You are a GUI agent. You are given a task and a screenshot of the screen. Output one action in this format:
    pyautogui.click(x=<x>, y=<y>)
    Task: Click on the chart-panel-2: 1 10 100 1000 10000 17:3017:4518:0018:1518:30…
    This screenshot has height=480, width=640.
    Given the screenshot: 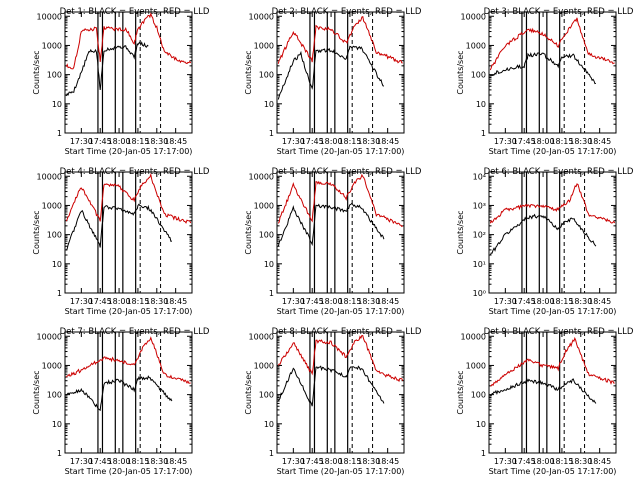 What is the action you would take?
    pyautogui.click(x=333, y=81)
    